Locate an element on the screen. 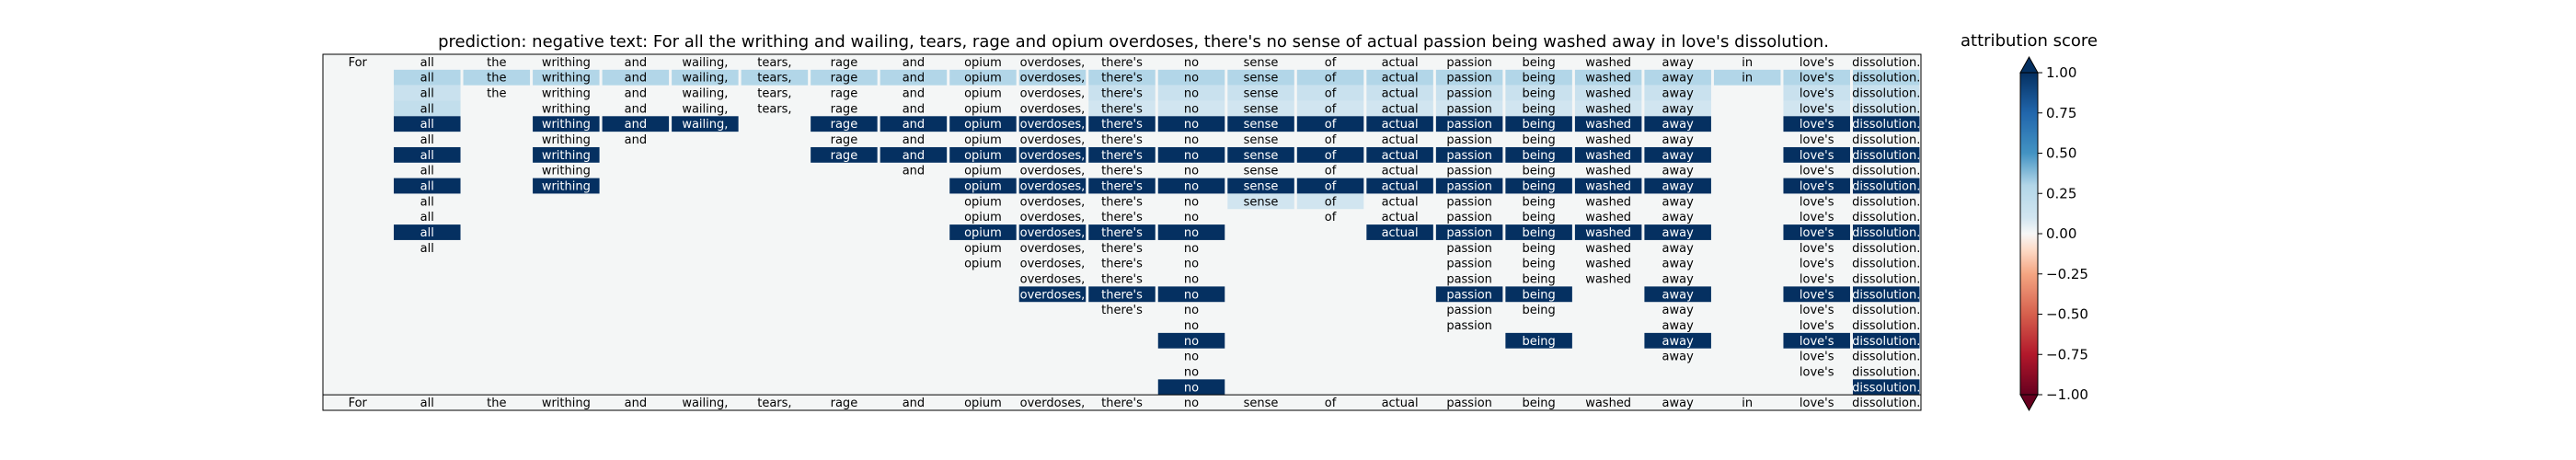  token-label: overdoses, is located at coordinates (1053, 279).